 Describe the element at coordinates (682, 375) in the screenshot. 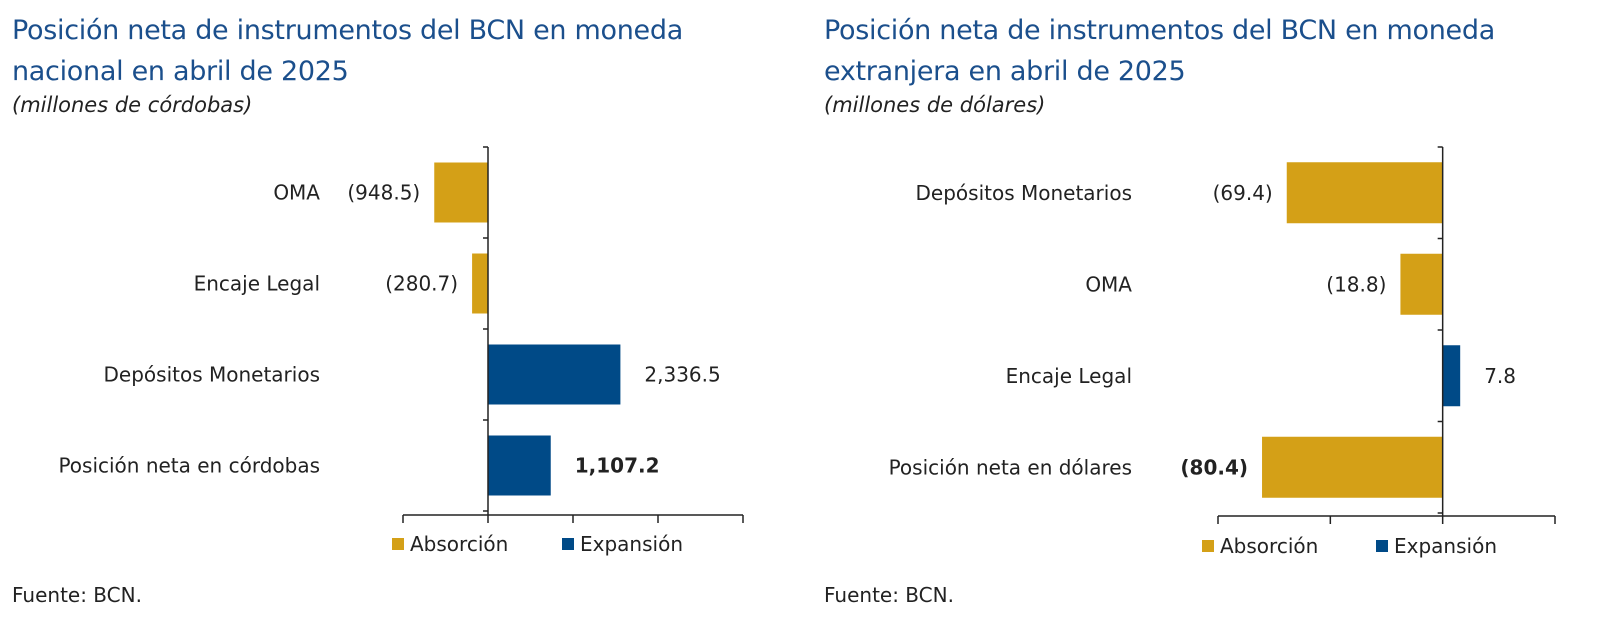

I see `data-label: 2,336.5` at that location.